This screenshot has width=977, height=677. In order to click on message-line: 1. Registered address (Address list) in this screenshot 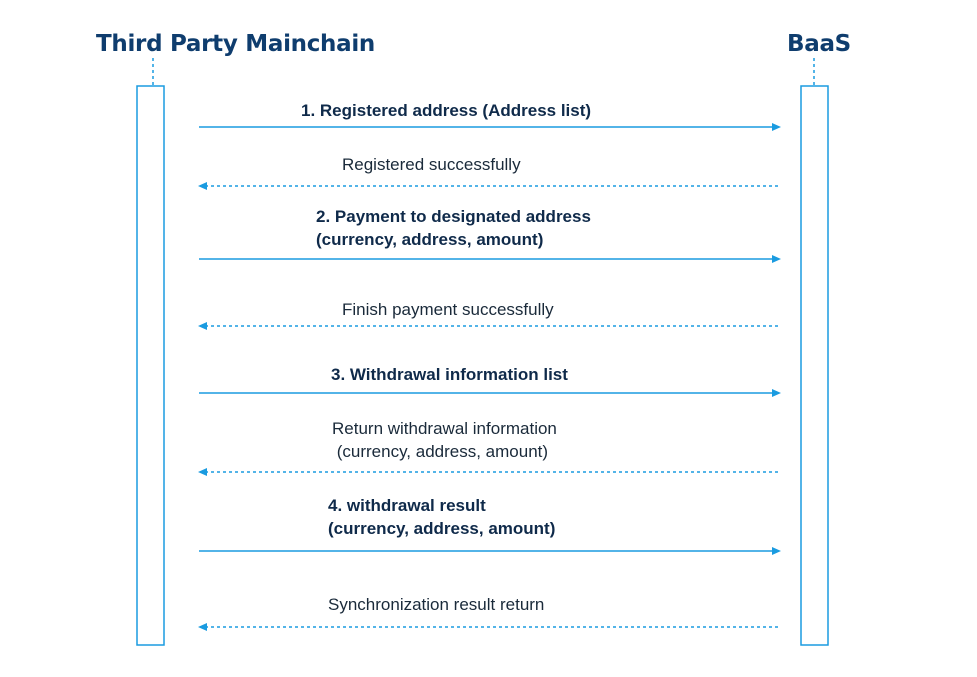, I will do `click(446, 110)`.